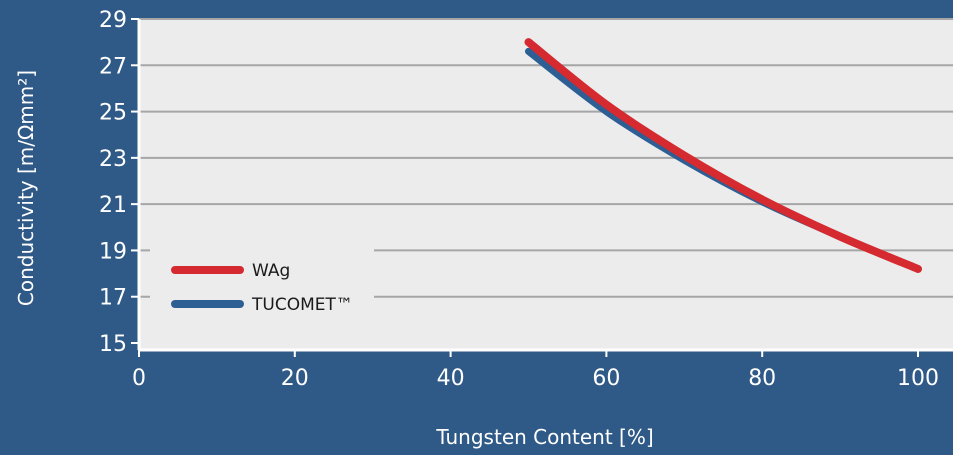 The width and height of the screenshot is (953, 455). What do you see at coordinates (113, 66) in the screenshot?
I see `y-tick-label-6: 27` at bounding box center [113, 66].